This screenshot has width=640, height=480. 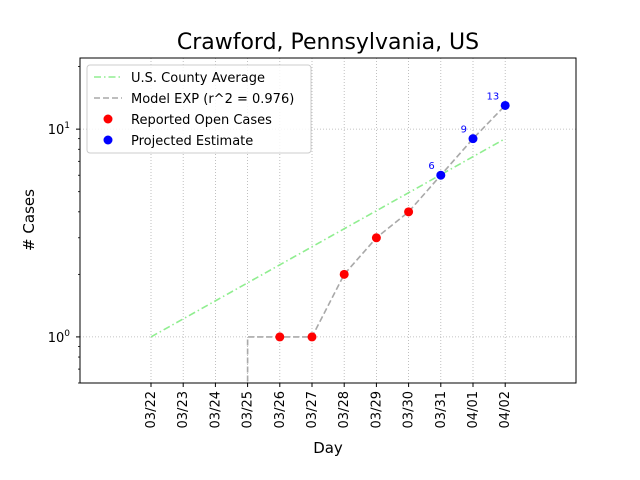 I want to click on data-label: 6, so click(x=431, y=166).